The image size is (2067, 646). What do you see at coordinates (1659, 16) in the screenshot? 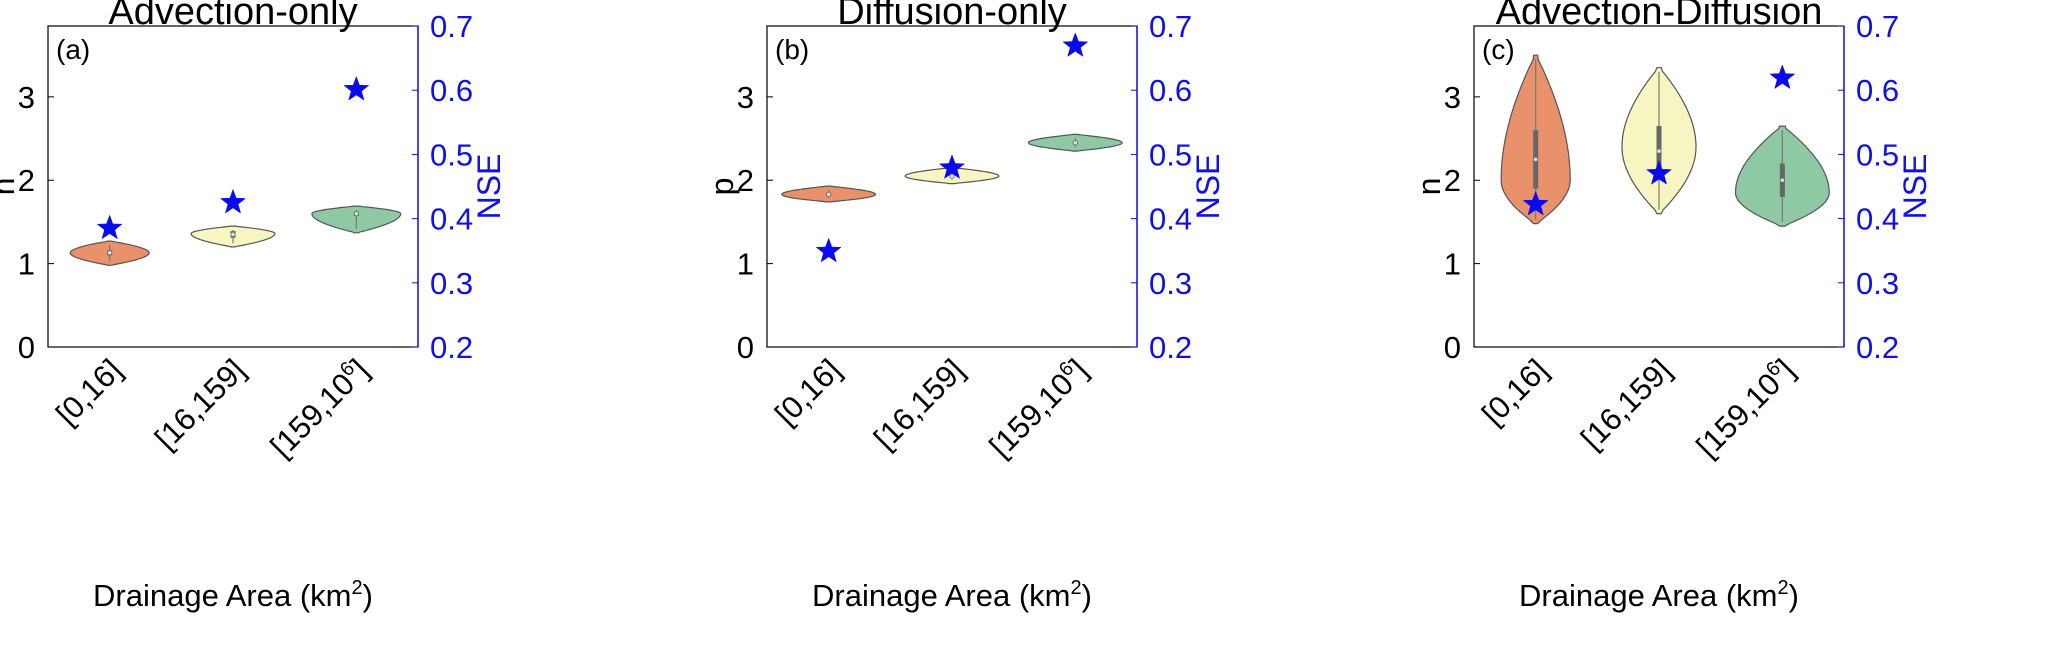
I see `chart-title: Advection-Diffusion` at bounding box center [1659, 16].